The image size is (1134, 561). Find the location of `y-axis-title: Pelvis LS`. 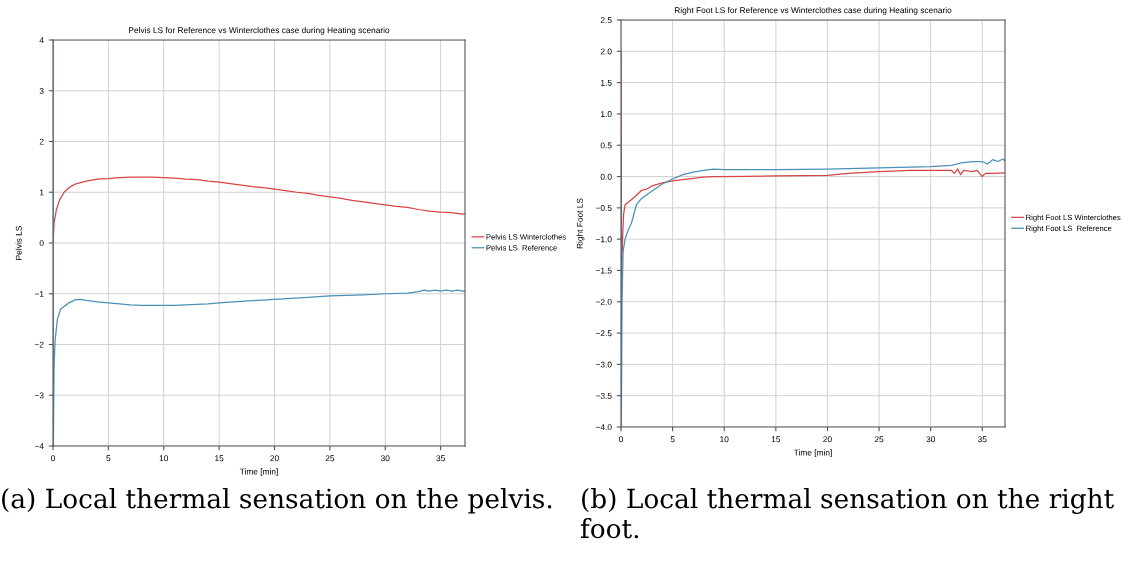

y-axis-title: Pelvis LS is located at coordinates (18, 243).